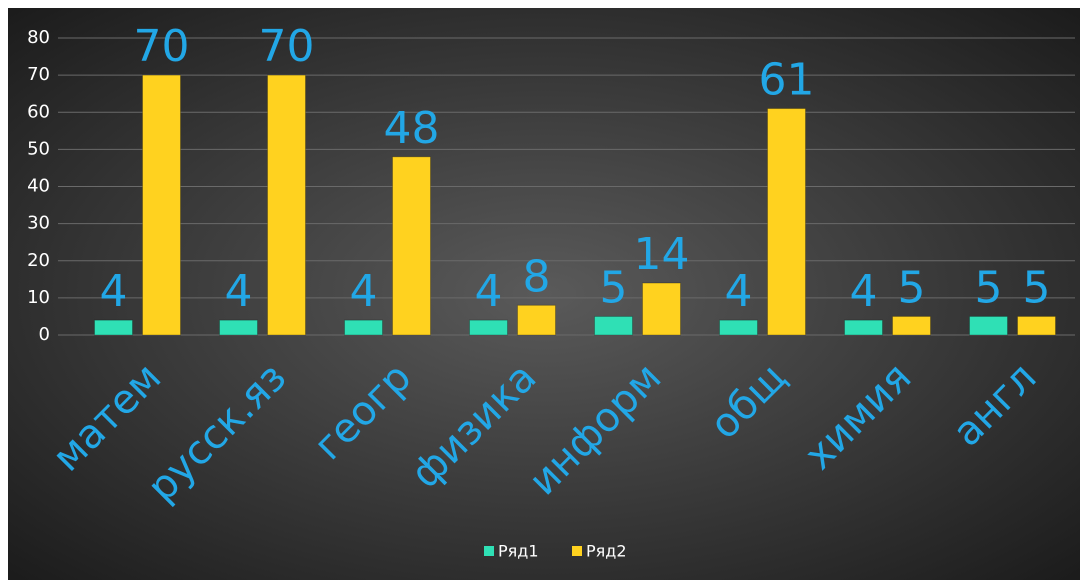  Describe the element at coordinates (606, 551) in the screenshot. I see `legend-label: Ряд2` at that location.